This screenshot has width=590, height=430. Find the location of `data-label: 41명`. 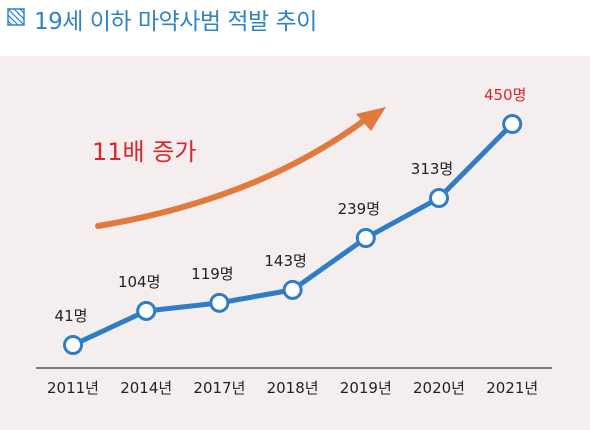

data-label: 41명 is located at coordinates (71, 316).